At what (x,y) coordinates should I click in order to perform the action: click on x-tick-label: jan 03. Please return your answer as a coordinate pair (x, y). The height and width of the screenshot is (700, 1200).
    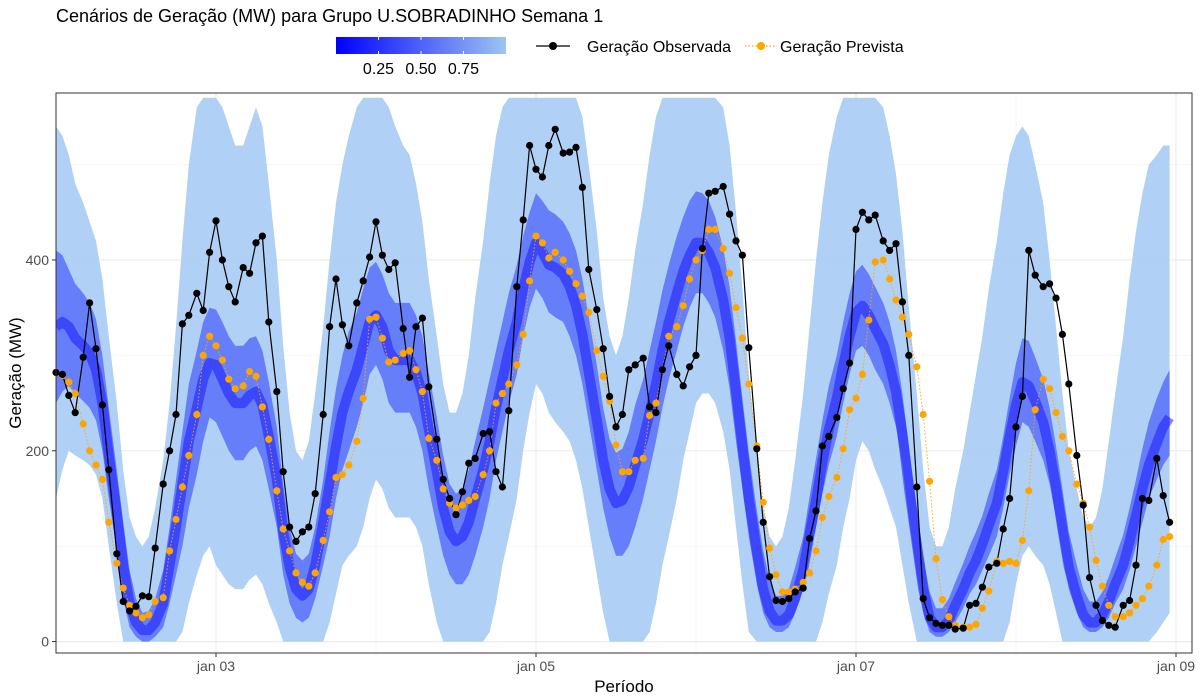
    Looking at the image, I should click on (215, 666).